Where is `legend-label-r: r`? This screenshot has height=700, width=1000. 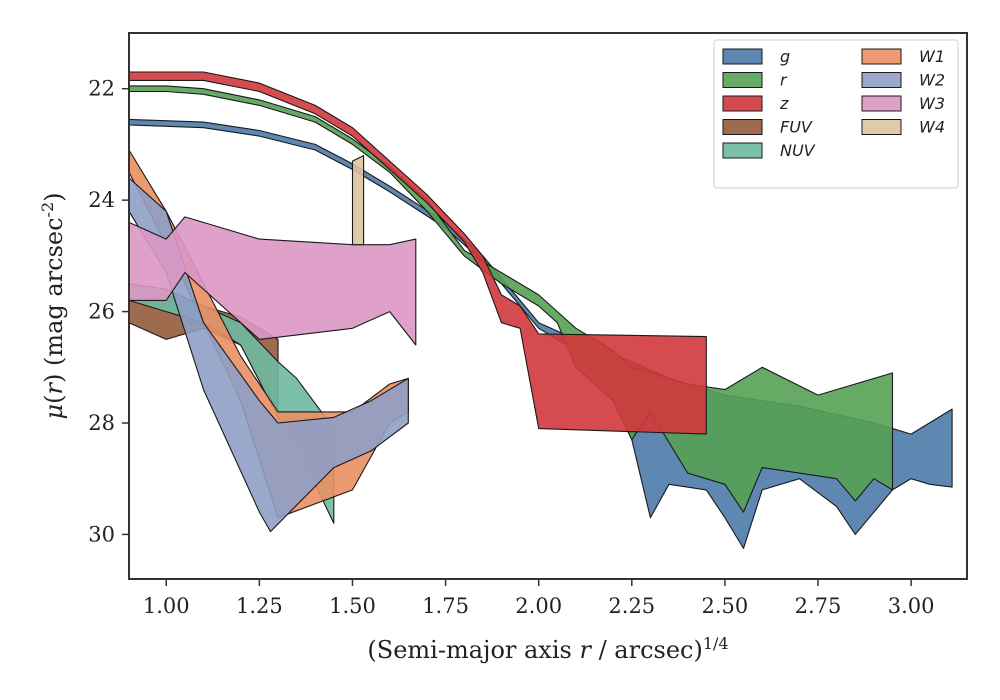 legend-label-r: r is located at coordinates (784, 80).